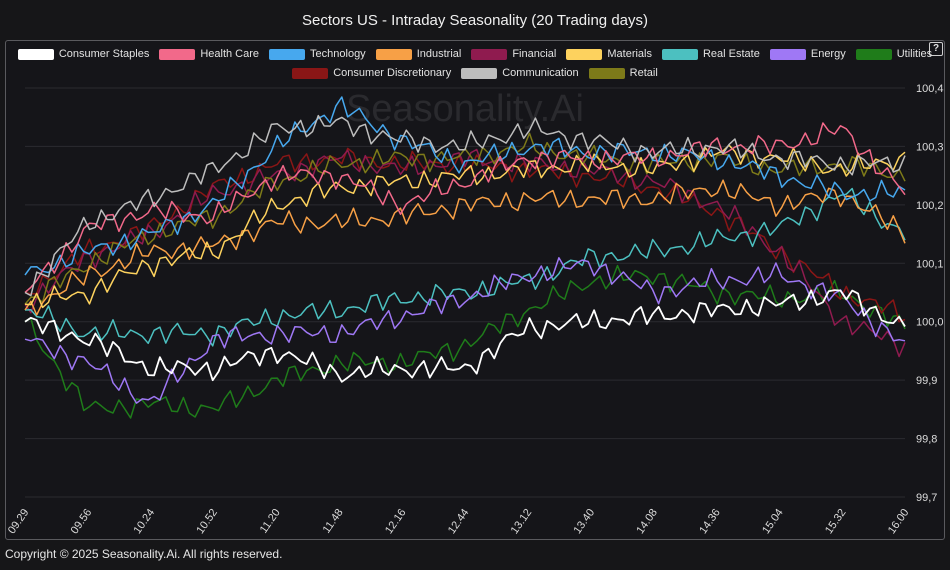  I want to click on y-tick-label: 99,7, so click(926, 498).